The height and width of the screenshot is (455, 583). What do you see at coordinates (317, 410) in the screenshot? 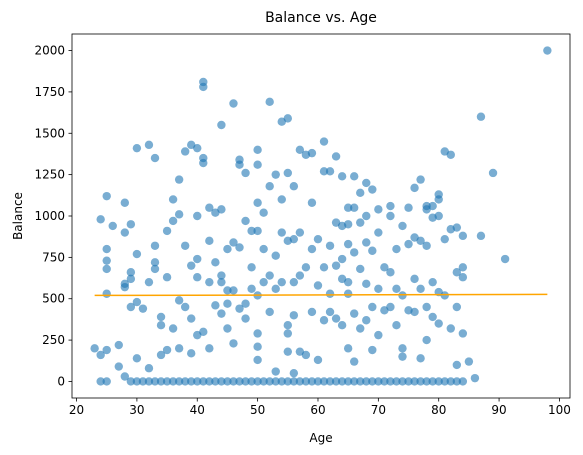
I see `x-tick-label: 60` at bounding box center [317, 410].